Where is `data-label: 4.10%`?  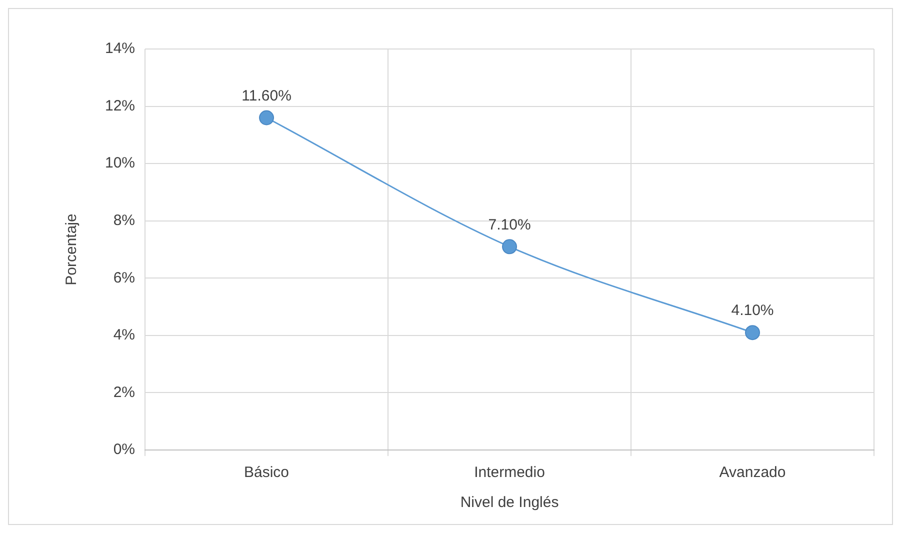 data-label: 4.10% is located at coordinates (752, 311).